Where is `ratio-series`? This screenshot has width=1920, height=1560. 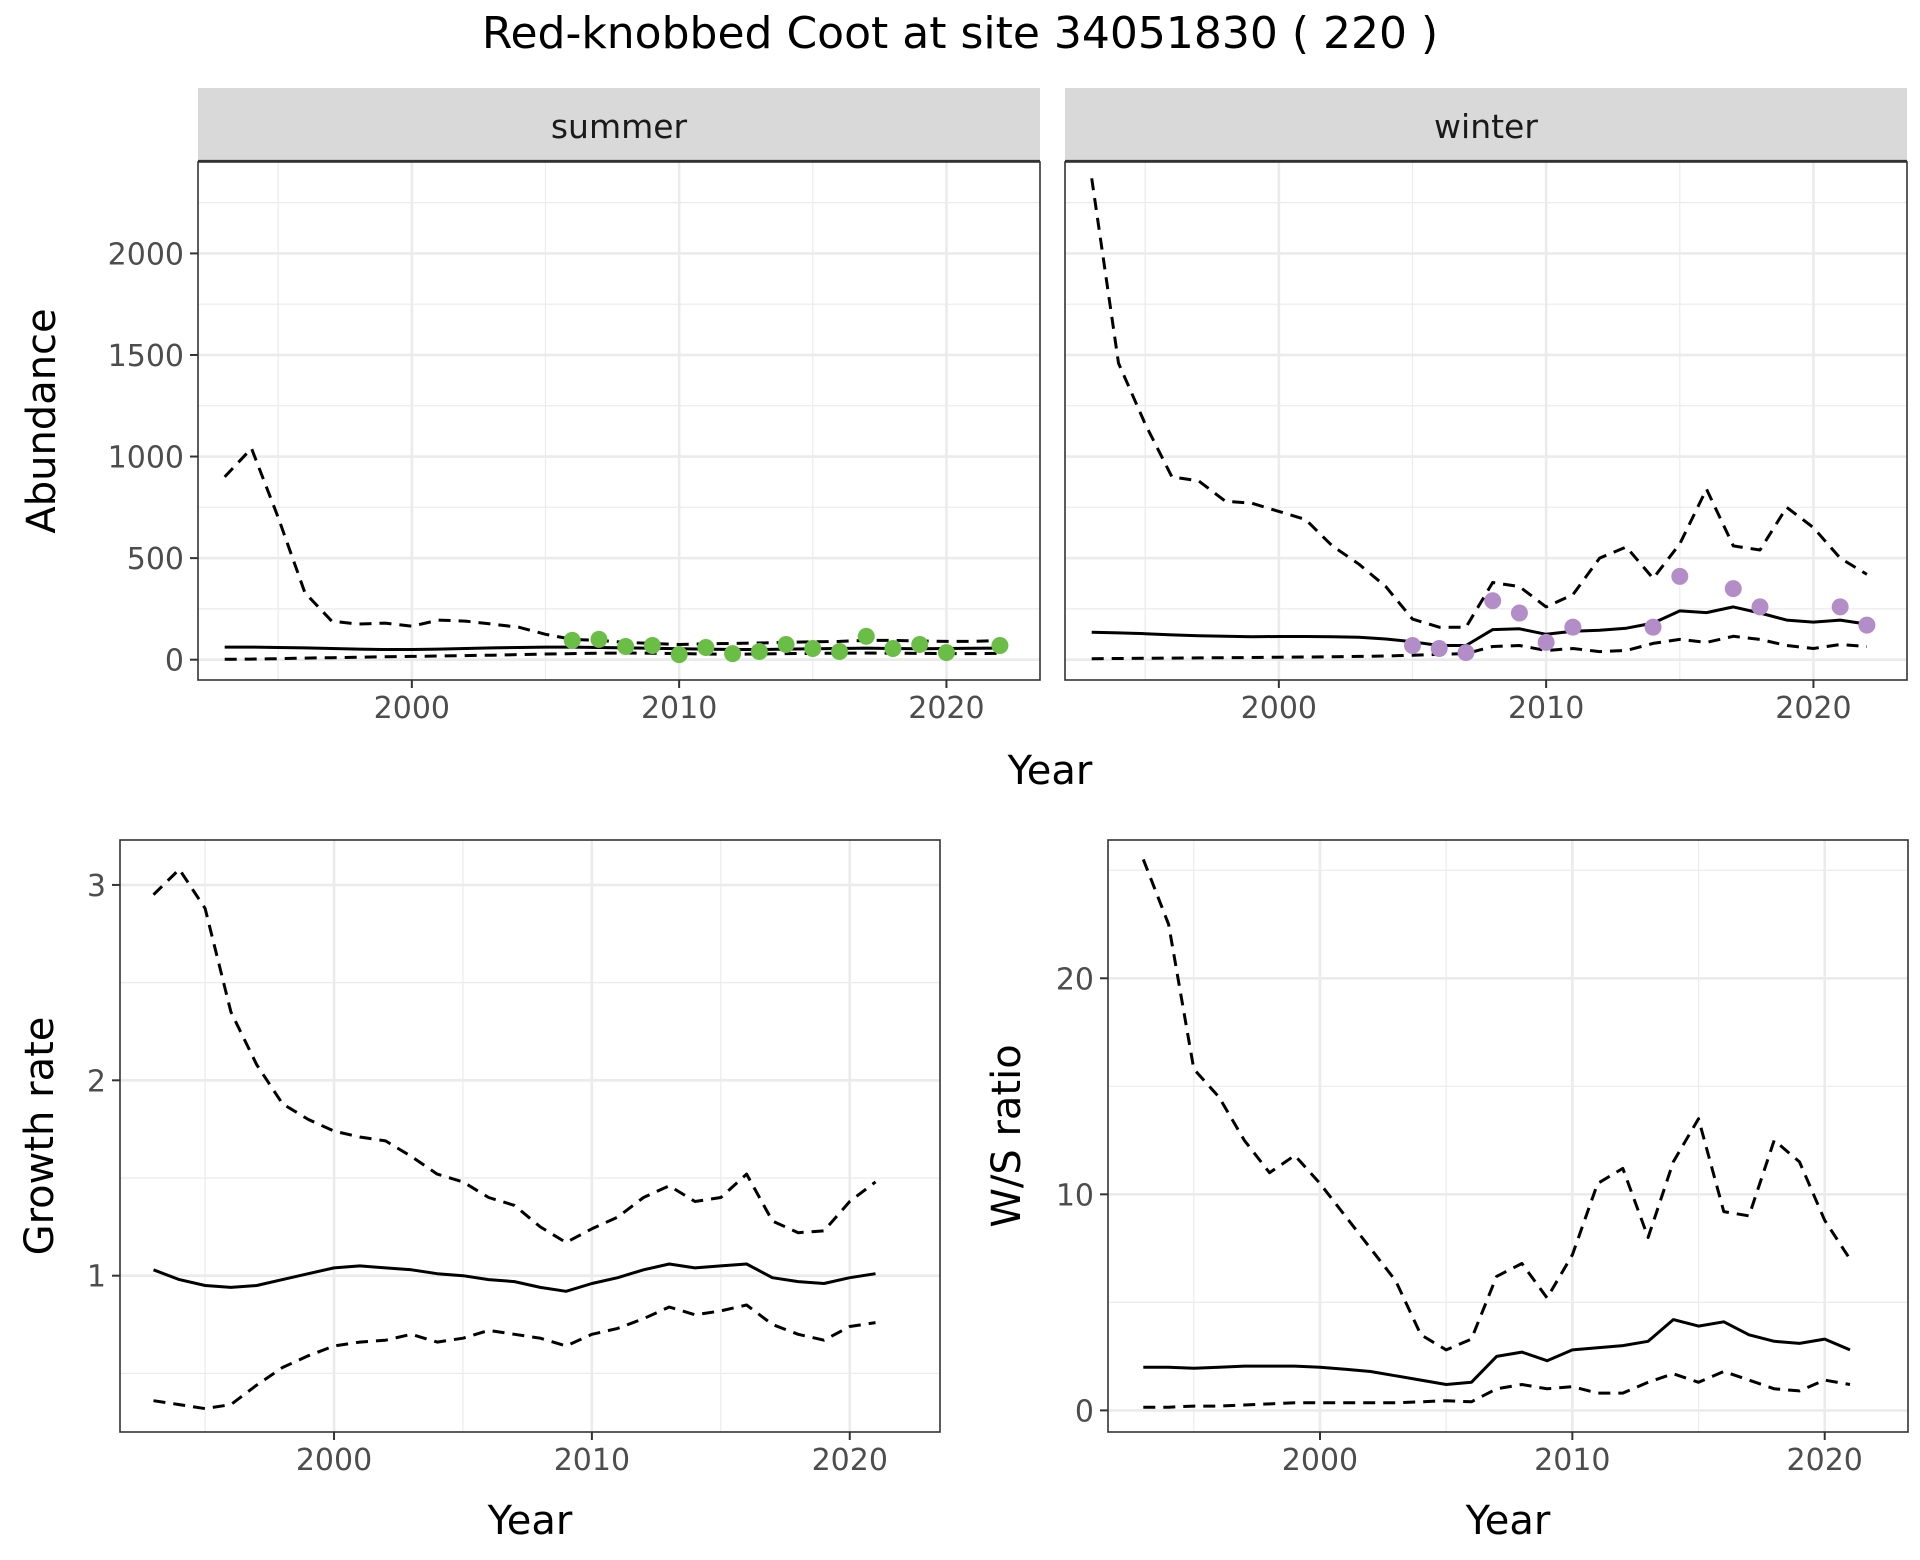 ratio-series is located at coordinates (1496, 1133).